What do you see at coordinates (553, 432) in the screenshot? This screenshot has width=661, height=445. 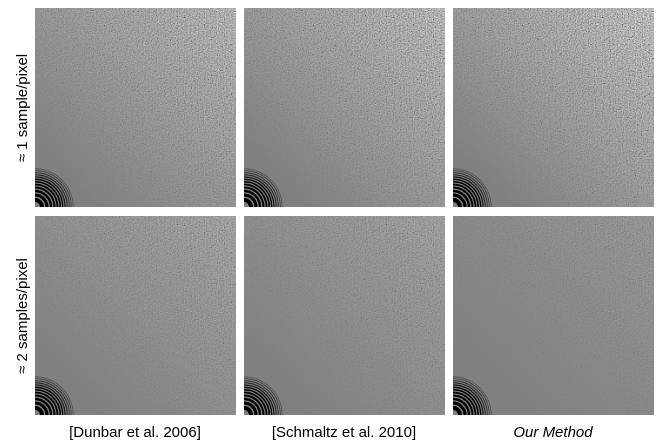 I see `column-caption: Our Method` at bounding box center [553, 432].